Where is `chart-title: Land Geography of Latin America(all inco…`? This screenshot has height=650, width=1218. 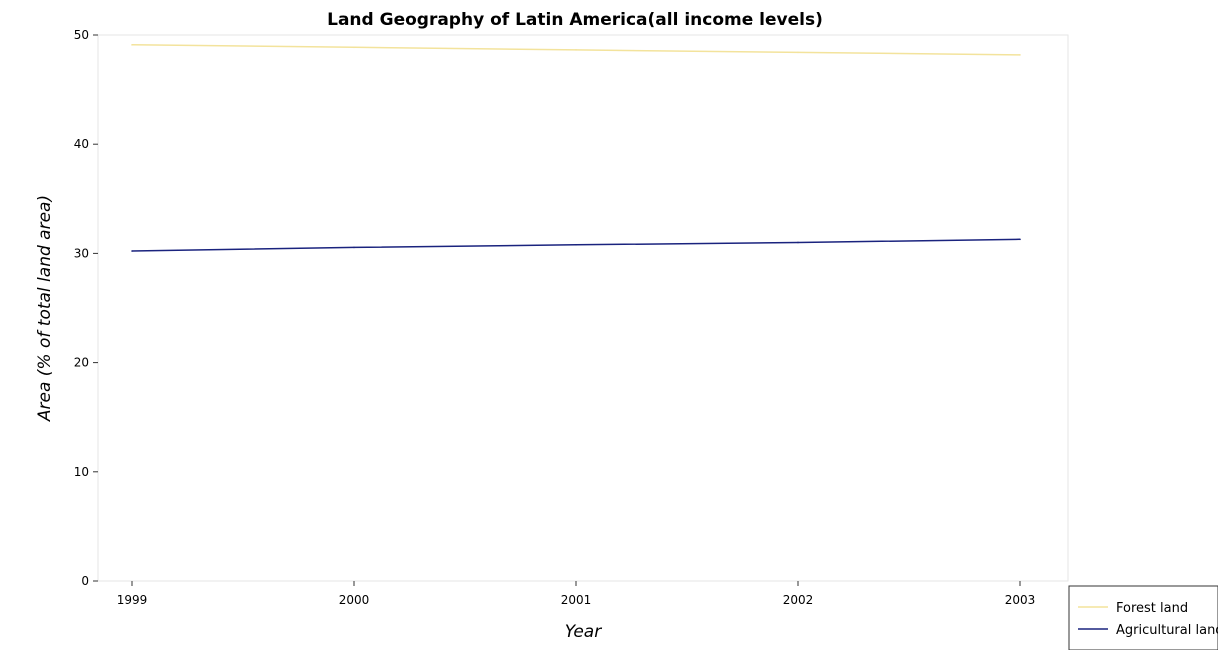
chart-title: Land Geography of Latin America(all inco… is located at coordinates (575, 20).